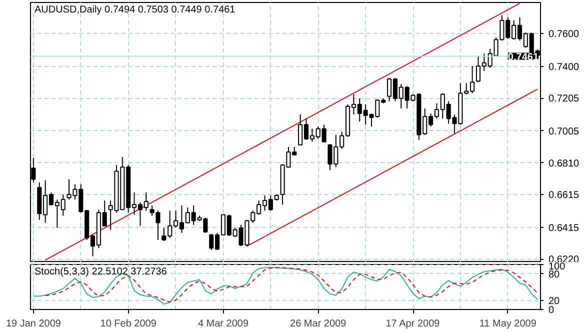 The image size is (584, 332). I want to click on x-tick-label: 4 Mar 2009, so click(223, 324).